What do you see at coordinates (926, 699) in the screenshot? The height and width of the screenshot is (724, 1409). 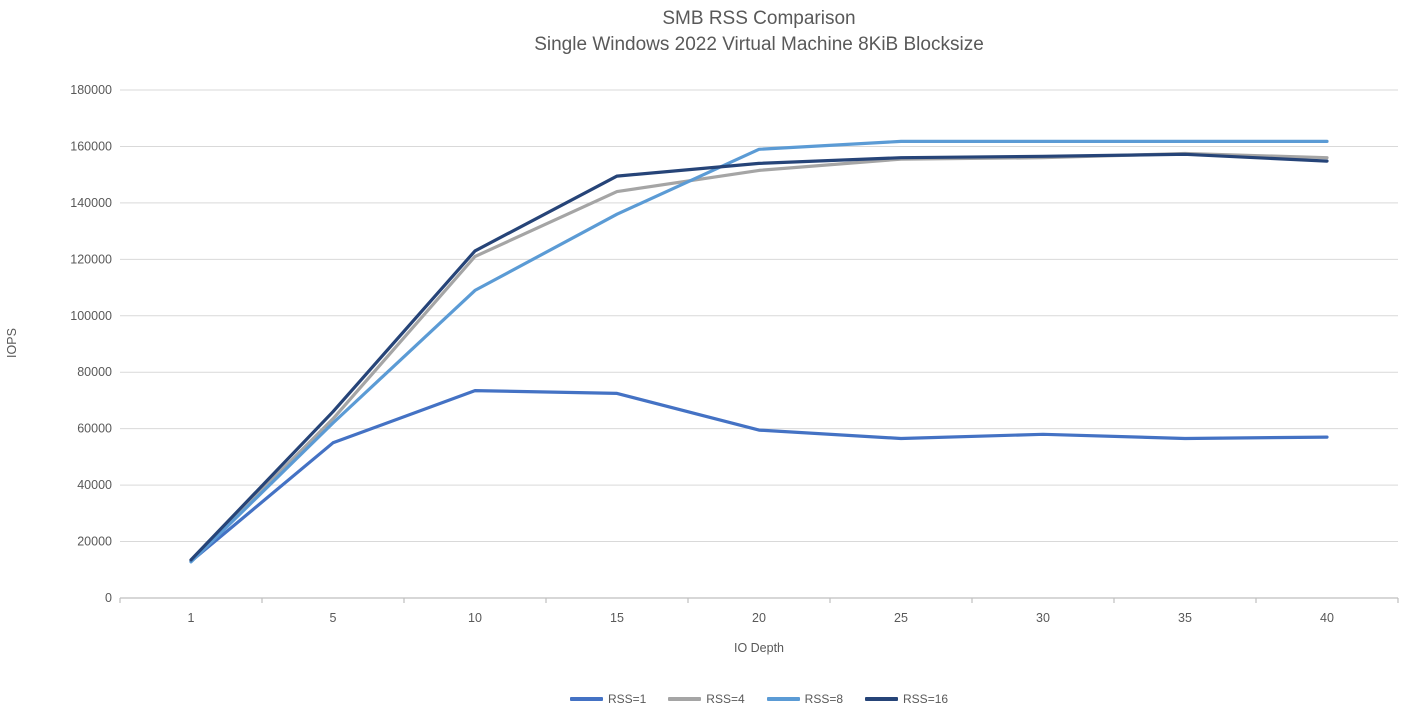 I see `legend-label: RSS=16` at bounding box center [926, 699].